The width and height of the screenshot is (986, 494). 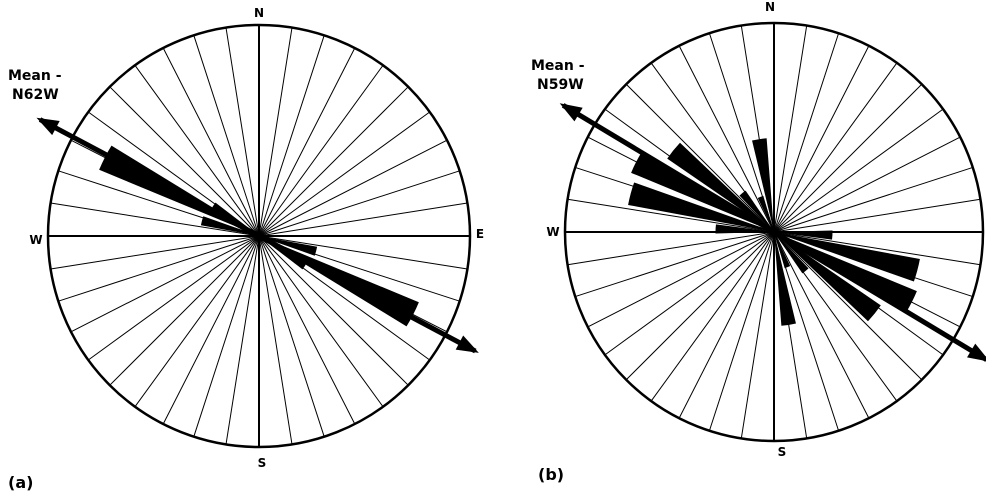 What do you see at coordinates (782, 452) in the screenshot?
I see `compass-south-label-b: S` at bounding box center [782, 452].